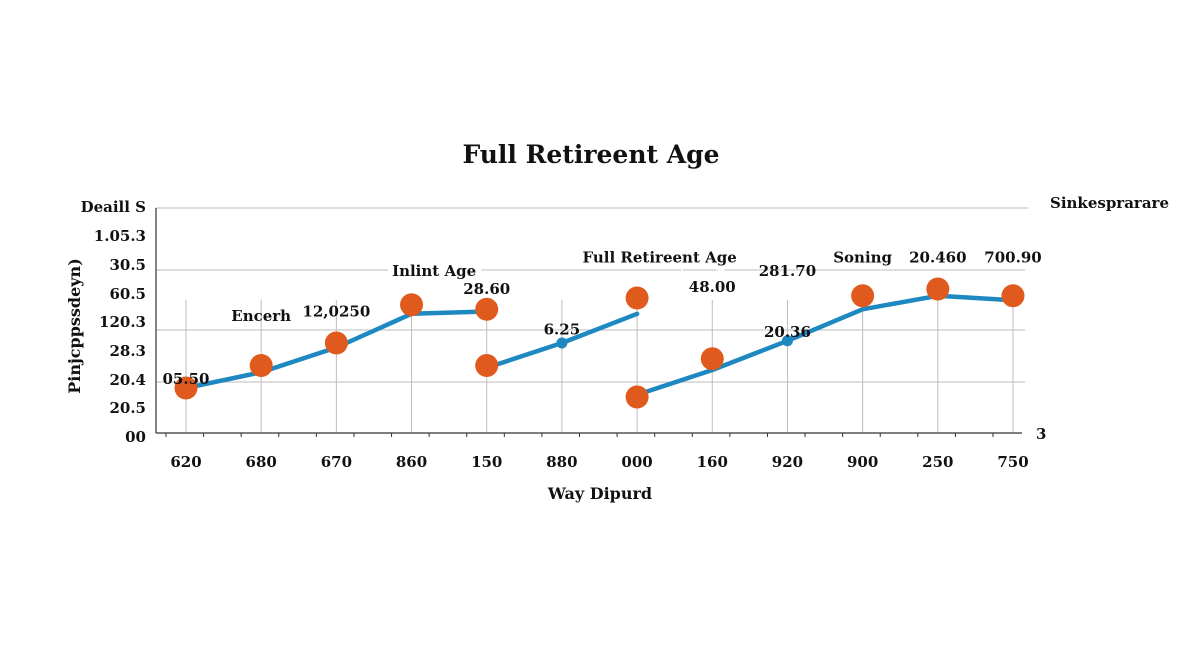 This screenshot has width=1200, height=654. I want to click on right-bottom-label: 3, so click(1041, 434).